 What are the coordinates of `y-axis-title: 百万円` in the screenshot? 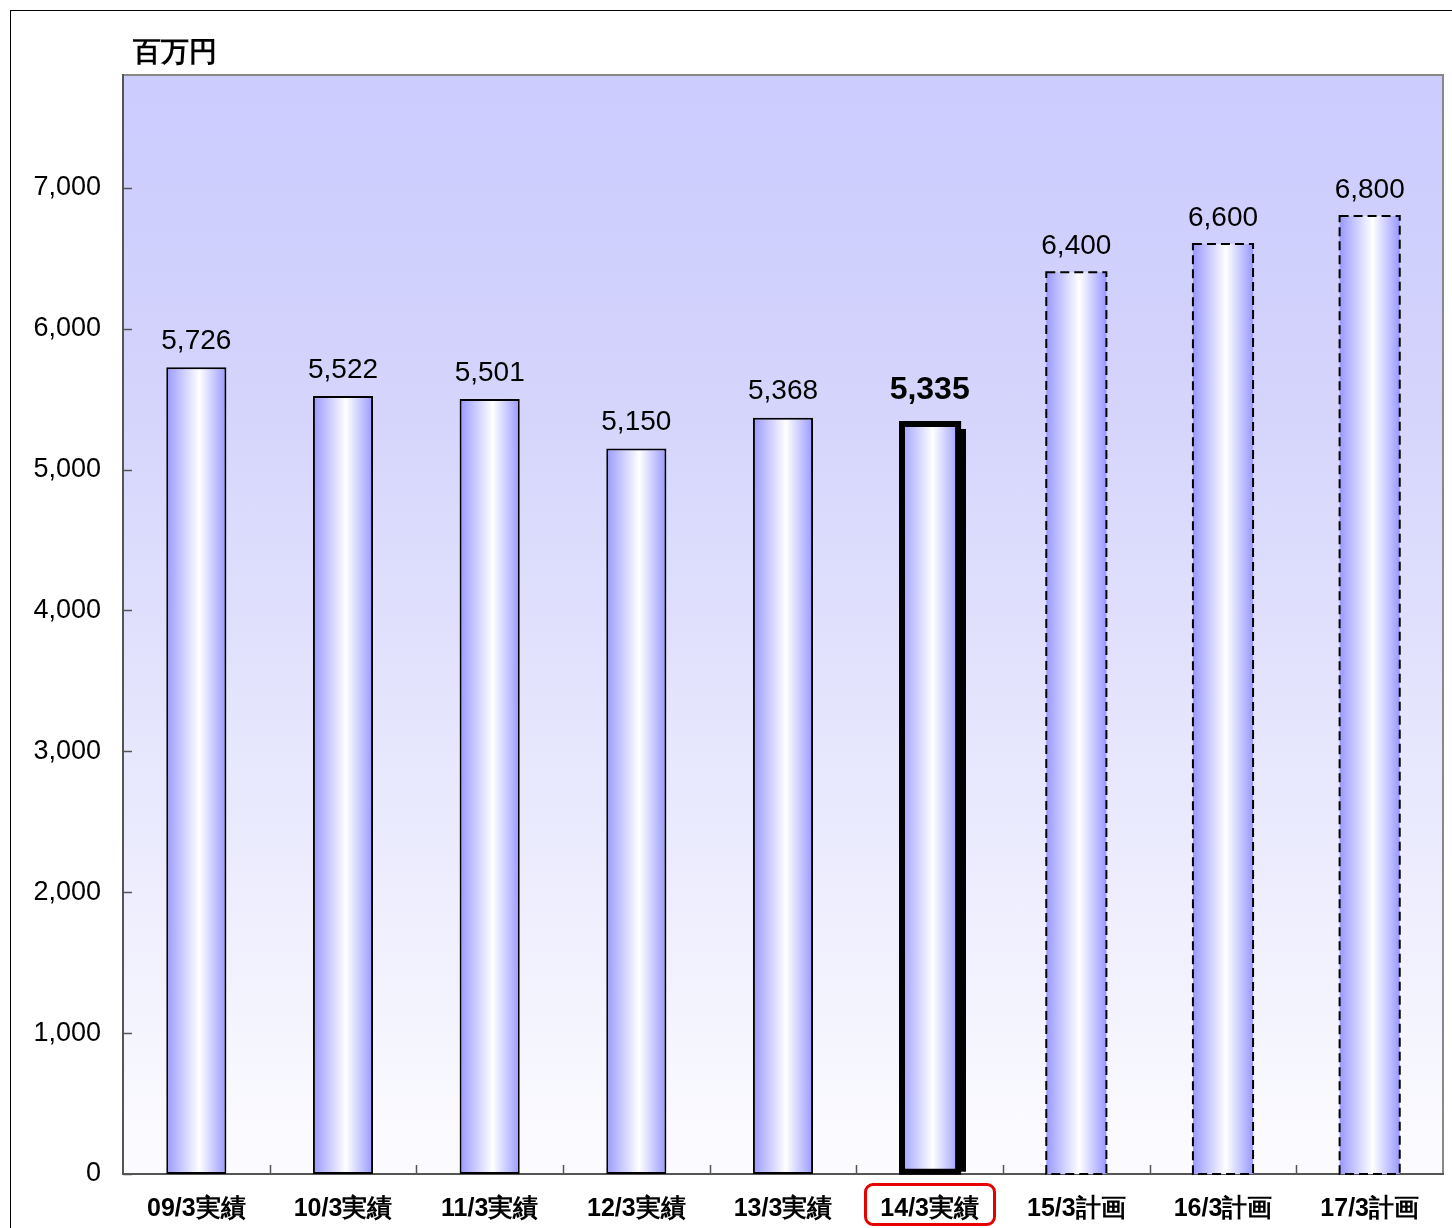 It's located at (174, 51).